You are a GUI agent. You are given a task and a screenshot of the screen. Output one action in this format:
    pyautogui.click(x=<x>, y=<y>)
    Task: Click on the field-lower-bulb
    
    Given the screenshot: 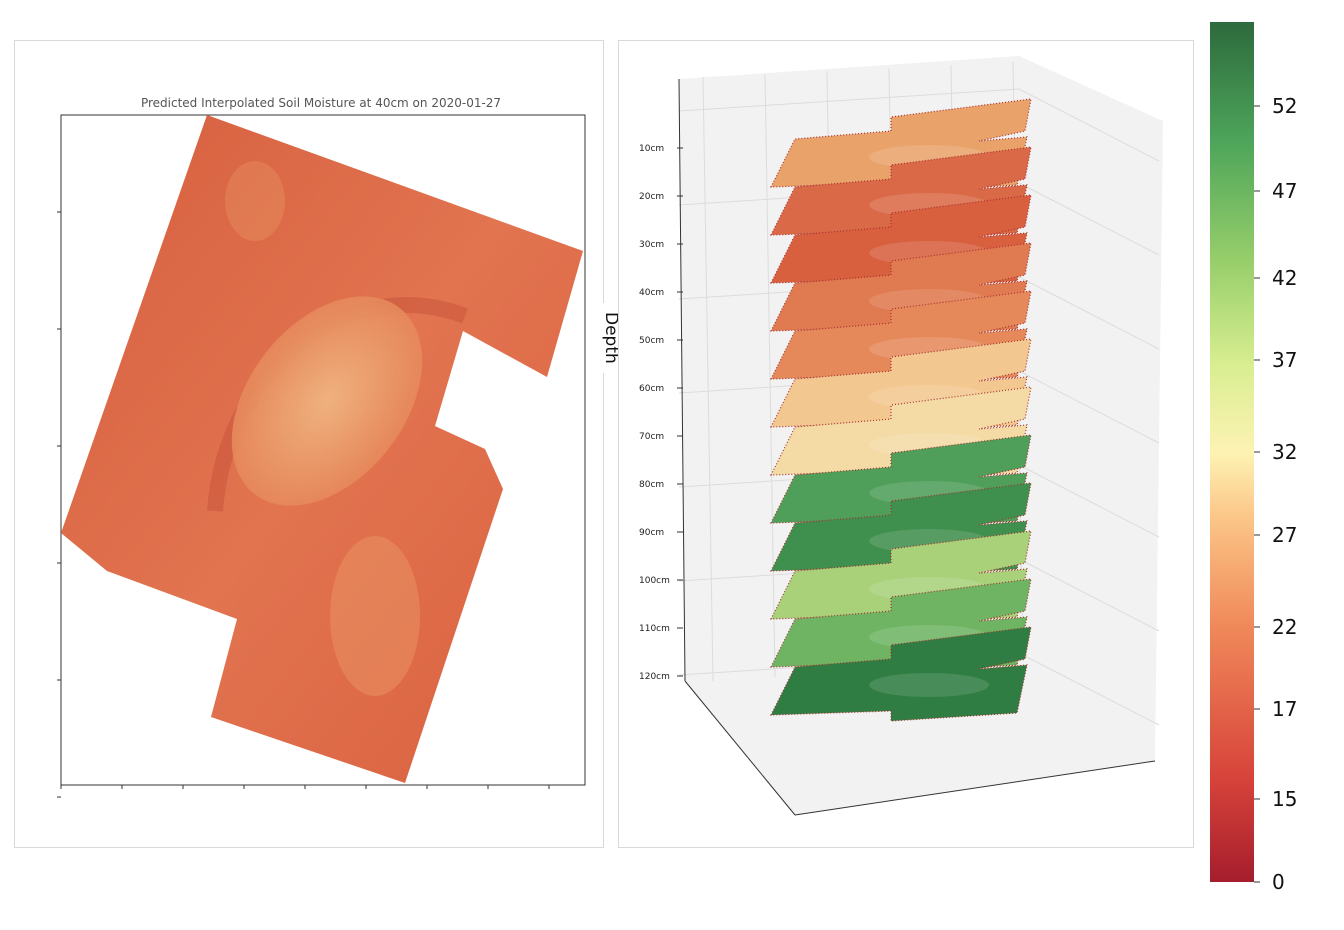 What is the action you would take?
    pyautogui.click(x=375, y=616)
    